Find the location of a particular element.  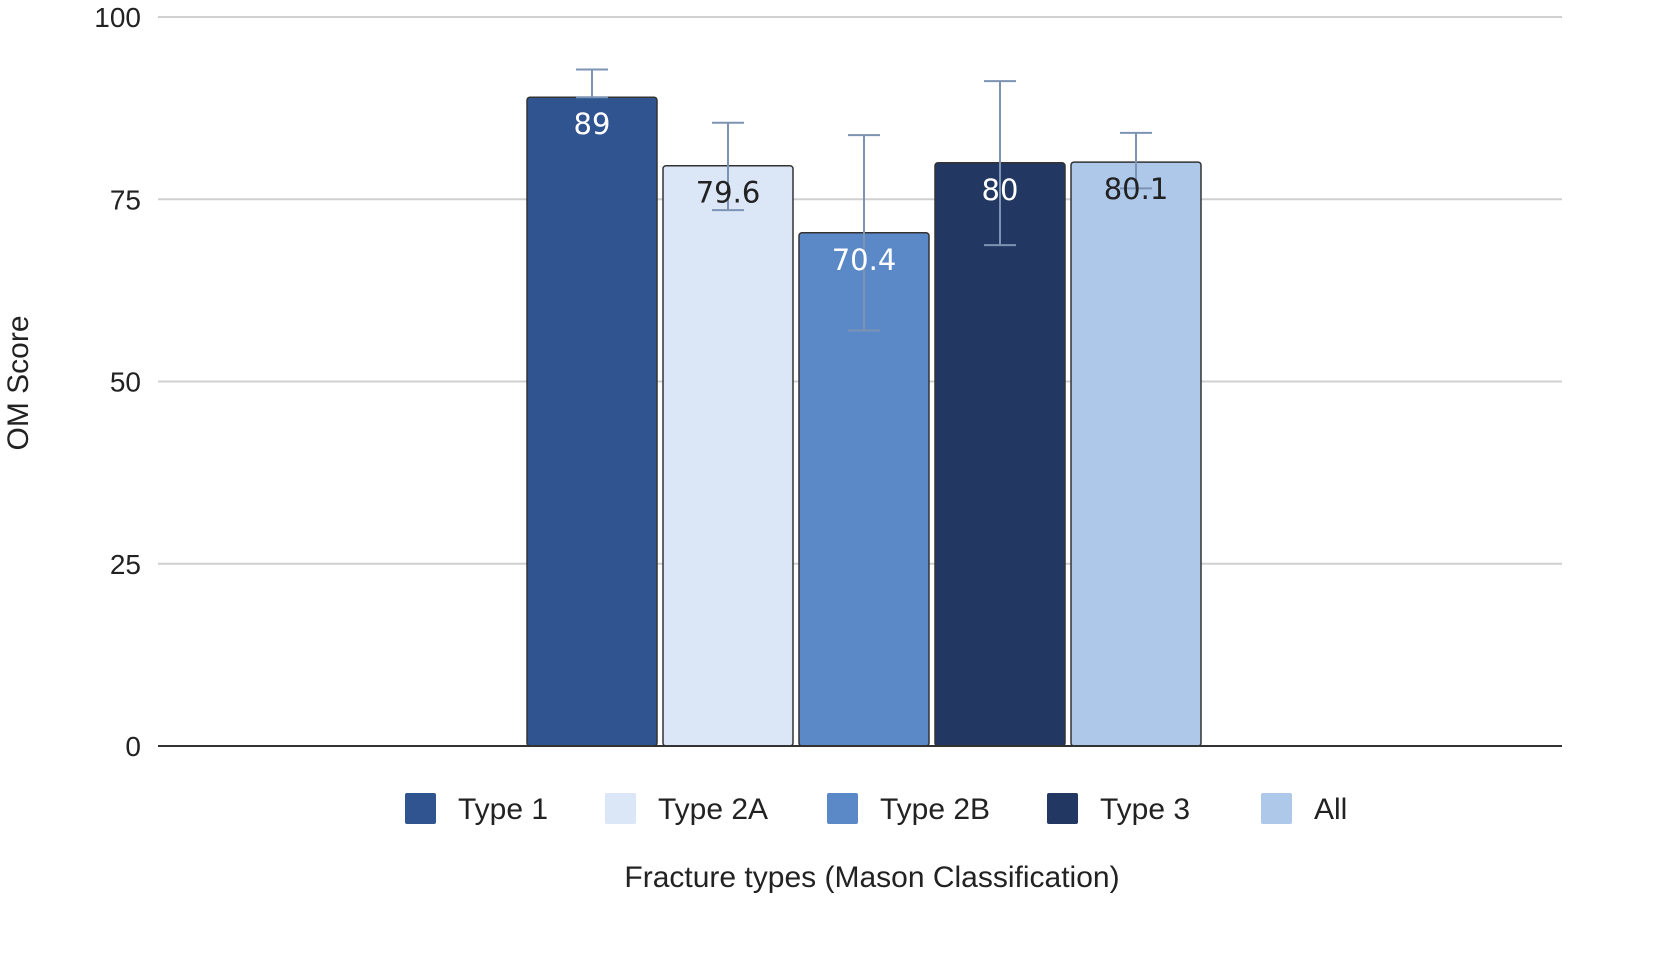

data-label: 89 is located at coordinates (592, 124).